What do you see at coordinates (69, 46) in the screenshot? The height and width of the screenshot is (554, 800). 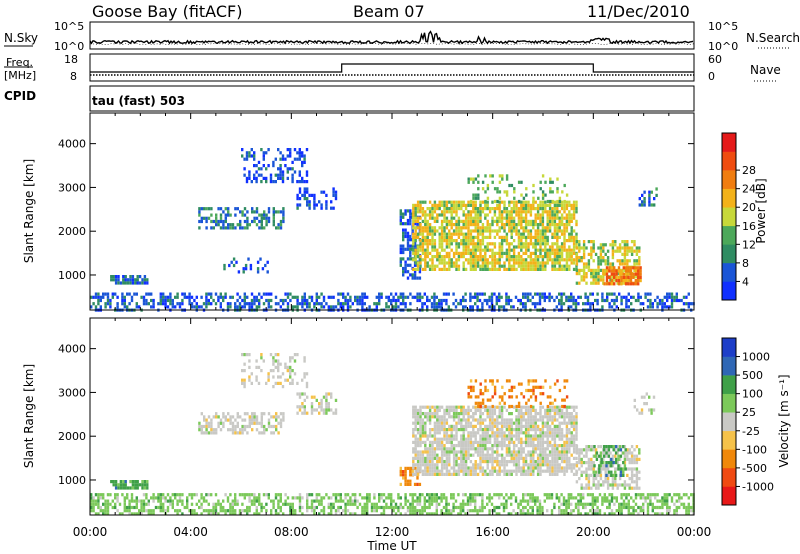 I see `nsky-tick-lo: 10^0` at bounding box center [69, 46].